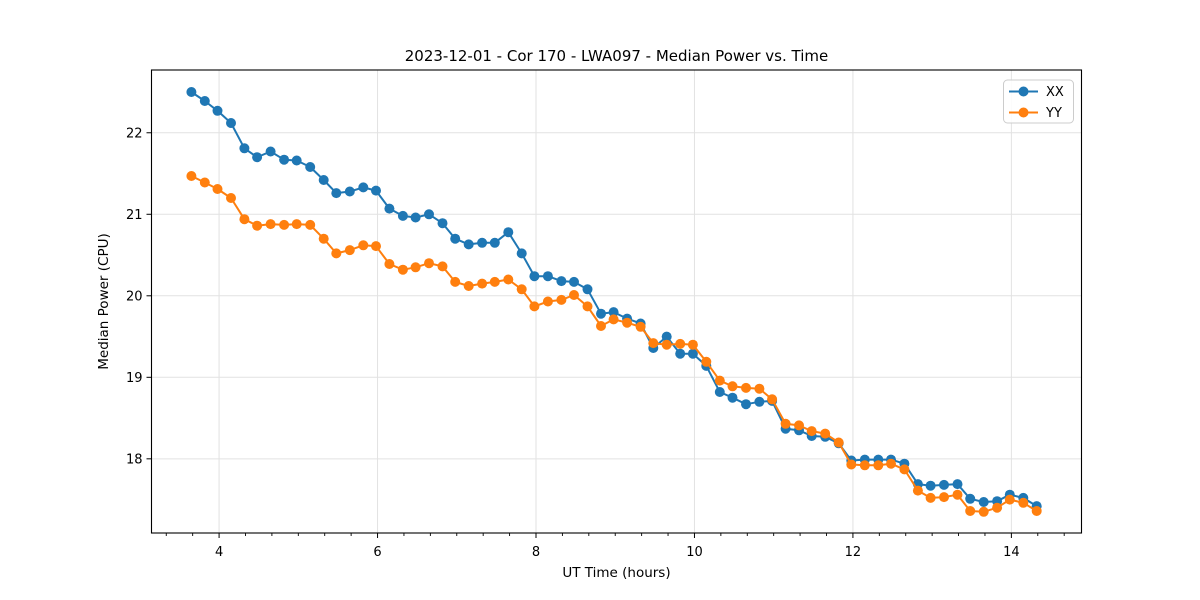 The image size is (1200, 600). I want to click on legend: XX YY, so click(1038, 101).